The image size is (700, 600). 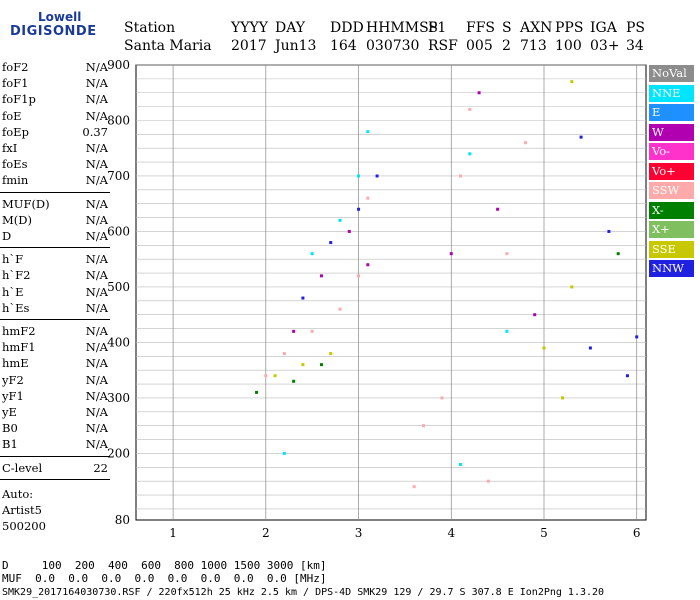 I want to click on param-ye: yE N/A, so click(x=55, y=412).